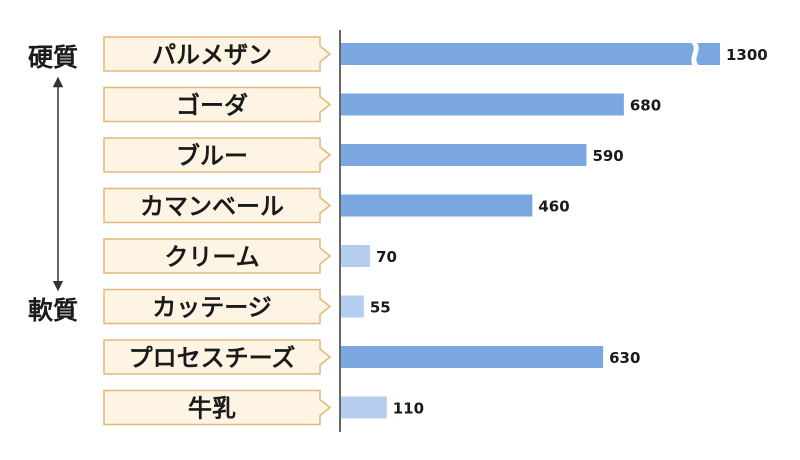 This screenshot has width=800, height=460. I want to click on soft-cheese-label: 軟質, so click(53, 310).